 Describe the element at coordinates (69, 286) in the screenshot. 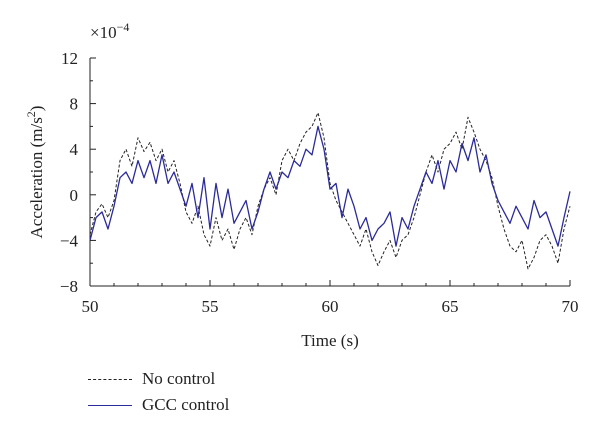

I see `y-tick-label: −8` at that location.